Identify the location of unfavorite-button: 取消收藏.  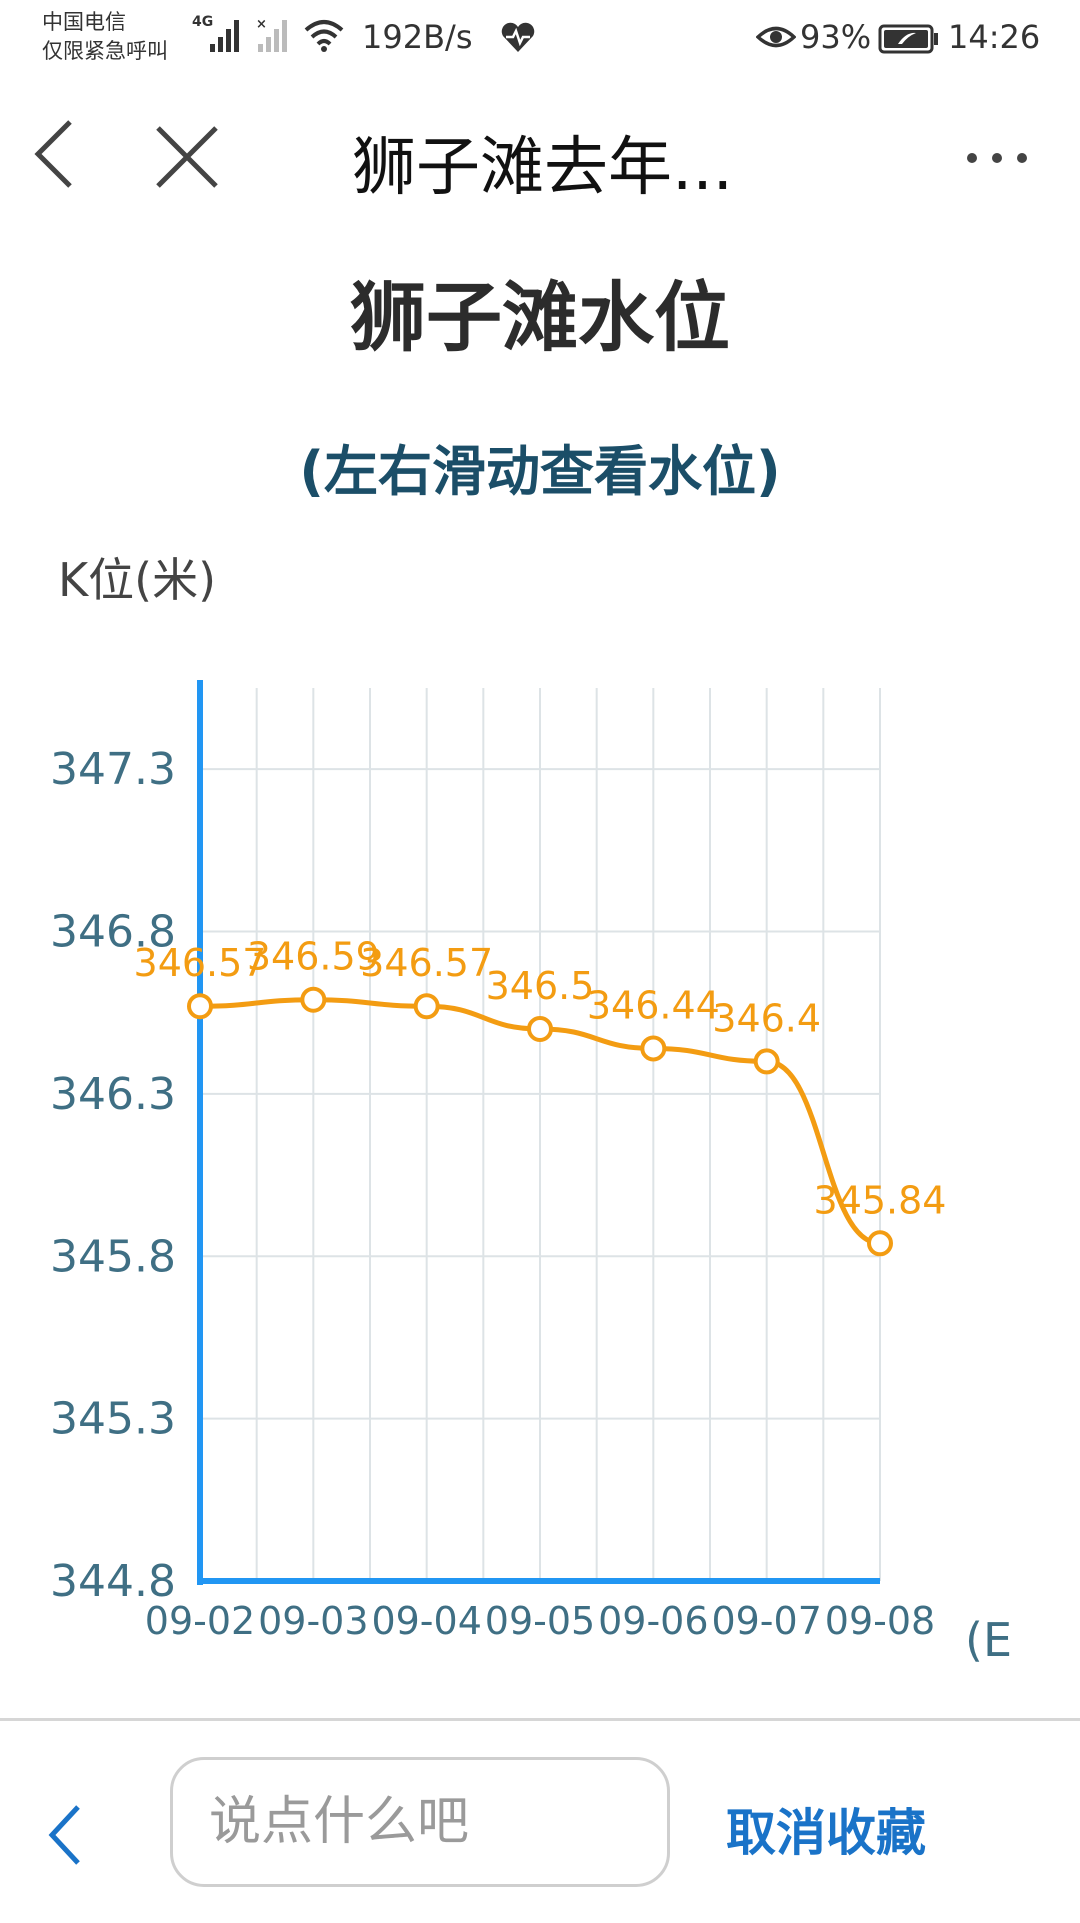
(826, 1833).